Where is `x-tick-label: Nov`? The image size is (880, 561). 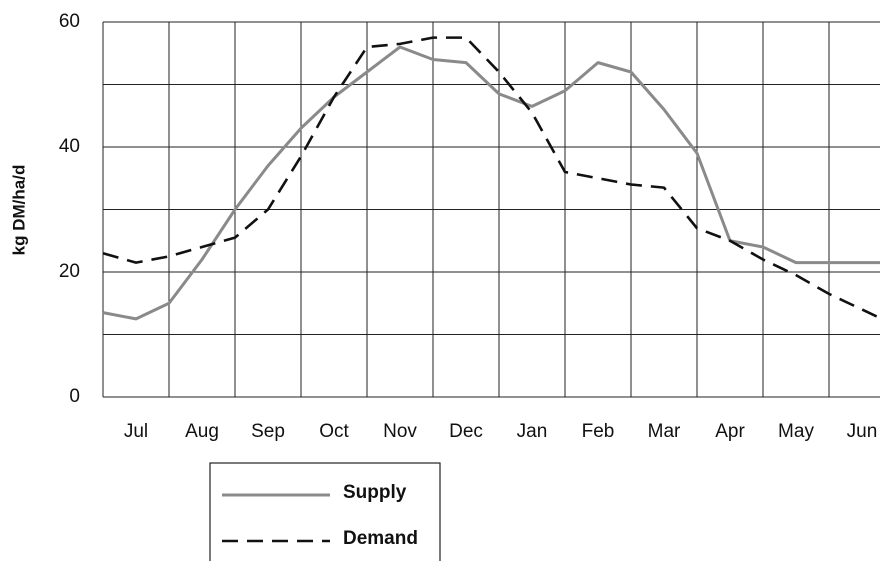
x-tick-label: Nov is located at coordinates (400, 431).